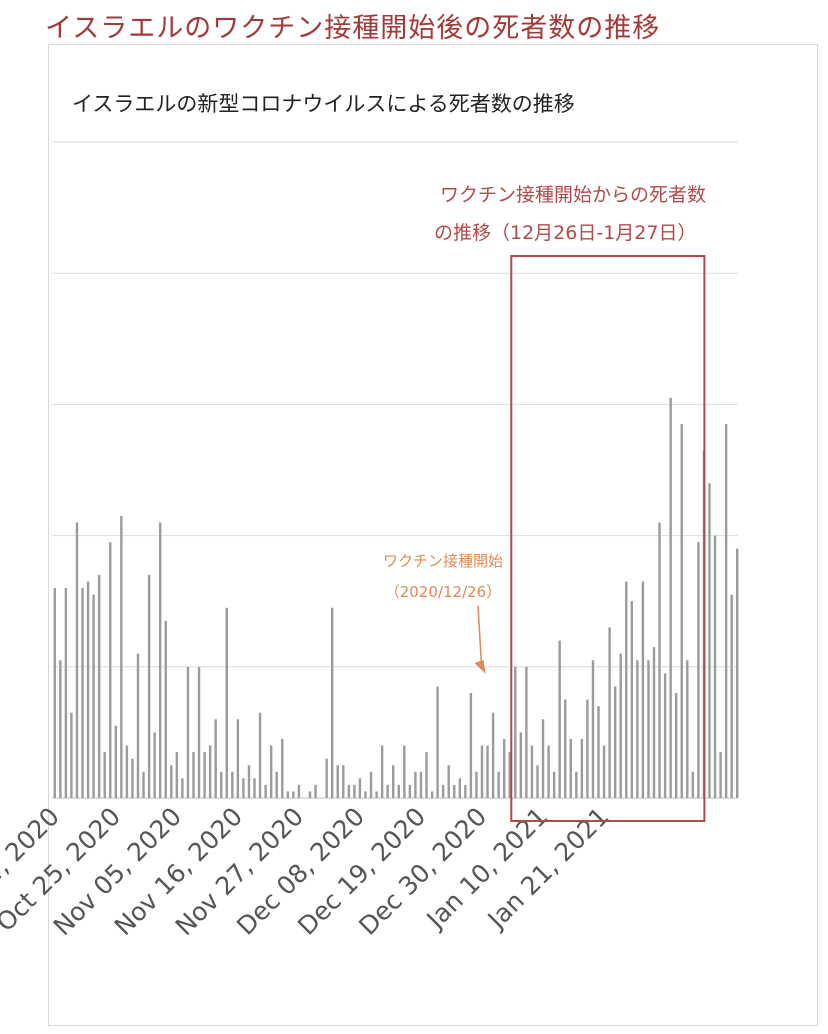 The height and width of the screenshot is (1034, 828). Describe the element at coordinates (608, 538) in the screenshot. I see `highlight-box` at that location.